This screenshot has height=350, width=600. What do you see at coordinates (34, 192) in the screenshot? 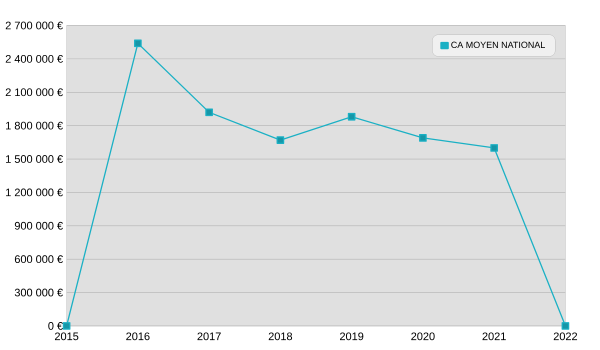
I see `y-tick-label: 1 200 000 €` at bounding box center [34, 192].